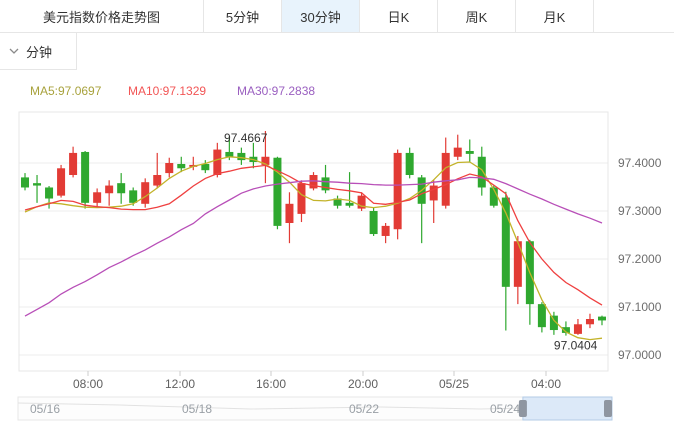 This screenshot has height=443, width=674. What do you see at coordinates (167, 91) in the screenshot?
I see `ma10-value: MA10:97.1329` at bounding box center [167, 91].